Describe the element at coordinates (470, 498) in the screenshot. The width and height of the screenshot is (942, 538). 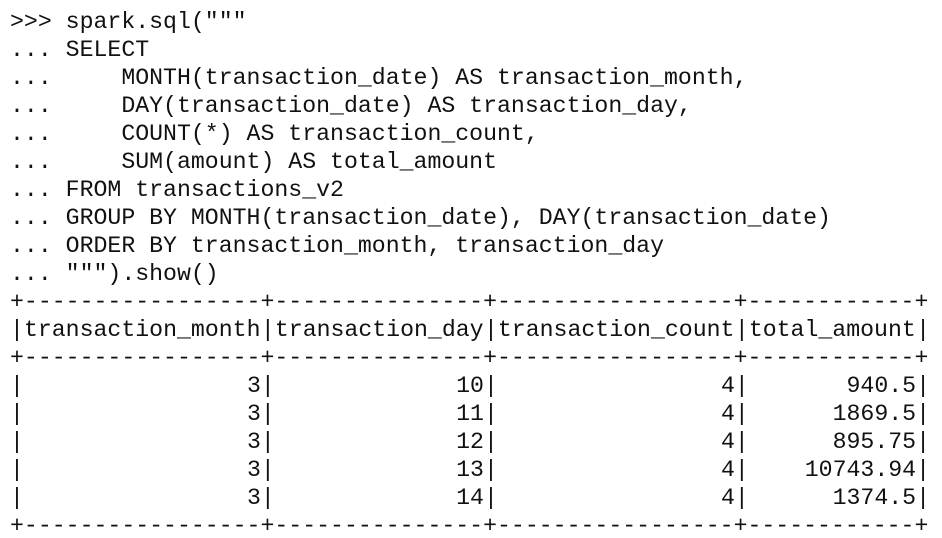
I see `table-cell: 14` at that location.